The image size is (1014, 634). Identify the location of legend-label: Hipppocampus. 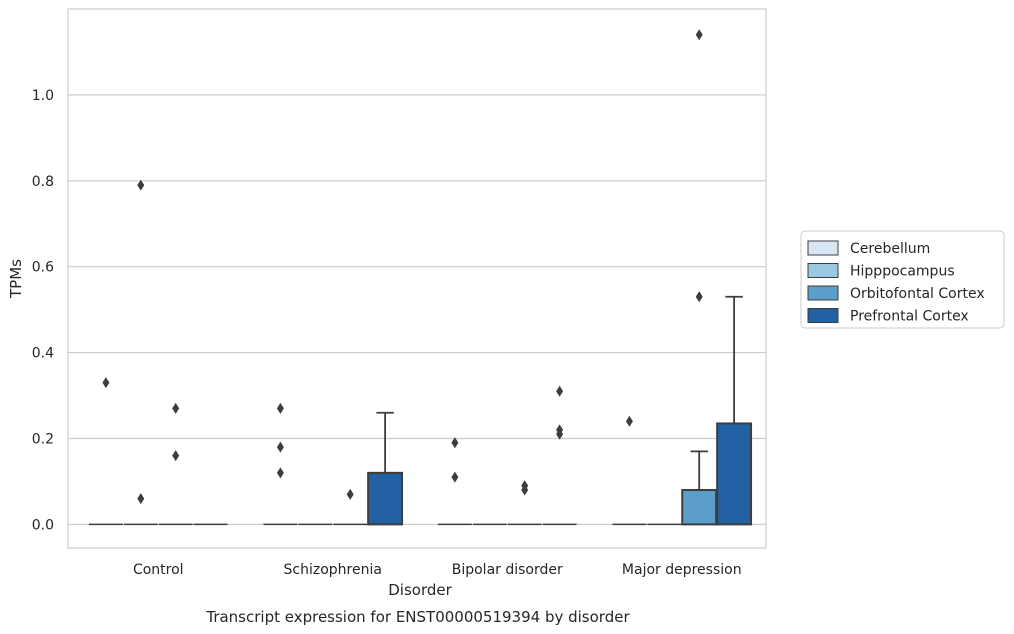
(902, 272).